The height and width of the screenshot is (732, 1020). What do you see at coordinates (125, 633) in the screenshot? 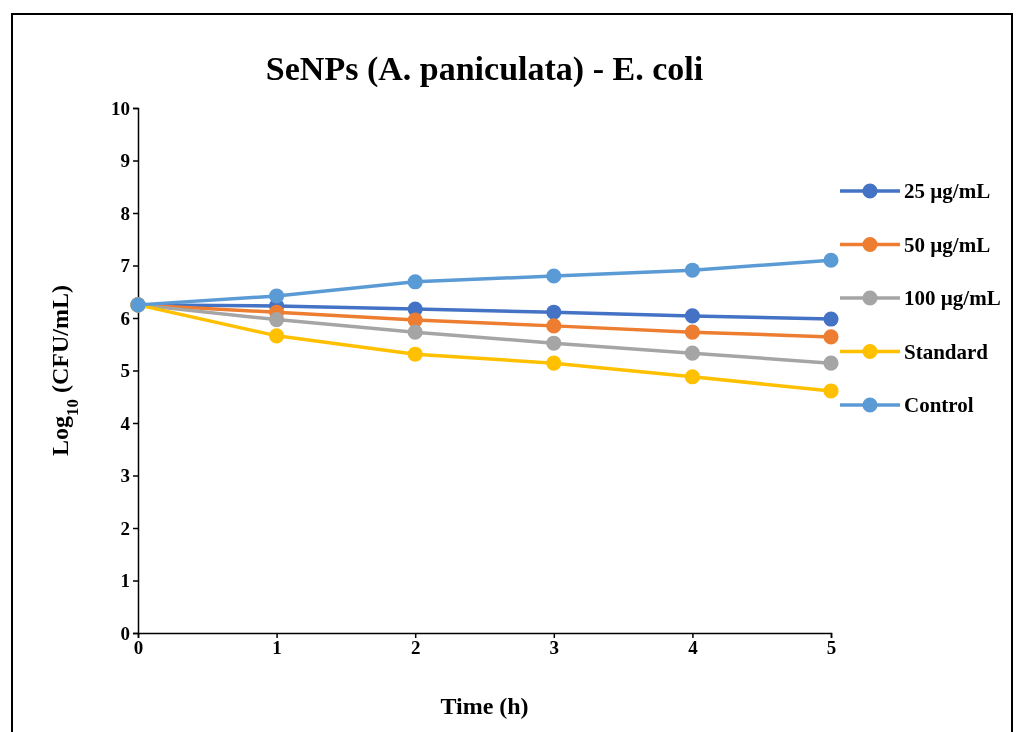
I see `y-tick-label: 0` at bounding box center [125, 633].